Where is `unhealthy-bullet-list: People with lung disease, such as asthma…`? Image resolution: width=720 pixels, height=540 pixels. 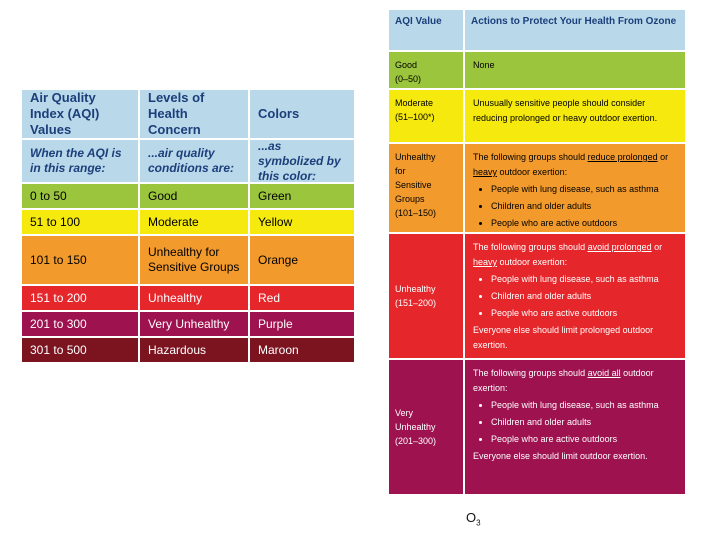 unhealthy-bullet-list: People with lung disease, such as asthma… is located at coordinates (575, 296).